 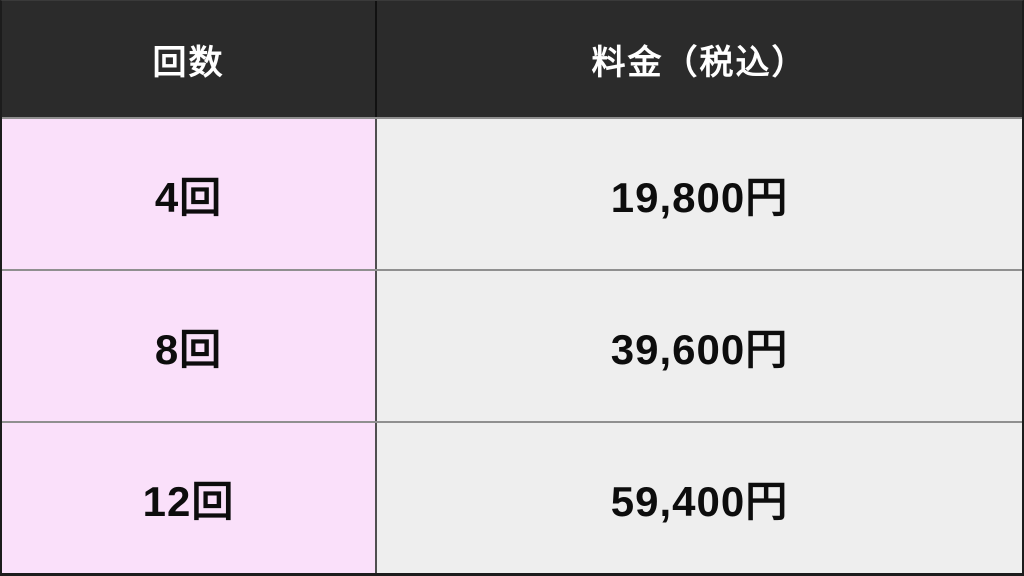 I want to click on column-header-count: 回数, so click(x=189, y=59).